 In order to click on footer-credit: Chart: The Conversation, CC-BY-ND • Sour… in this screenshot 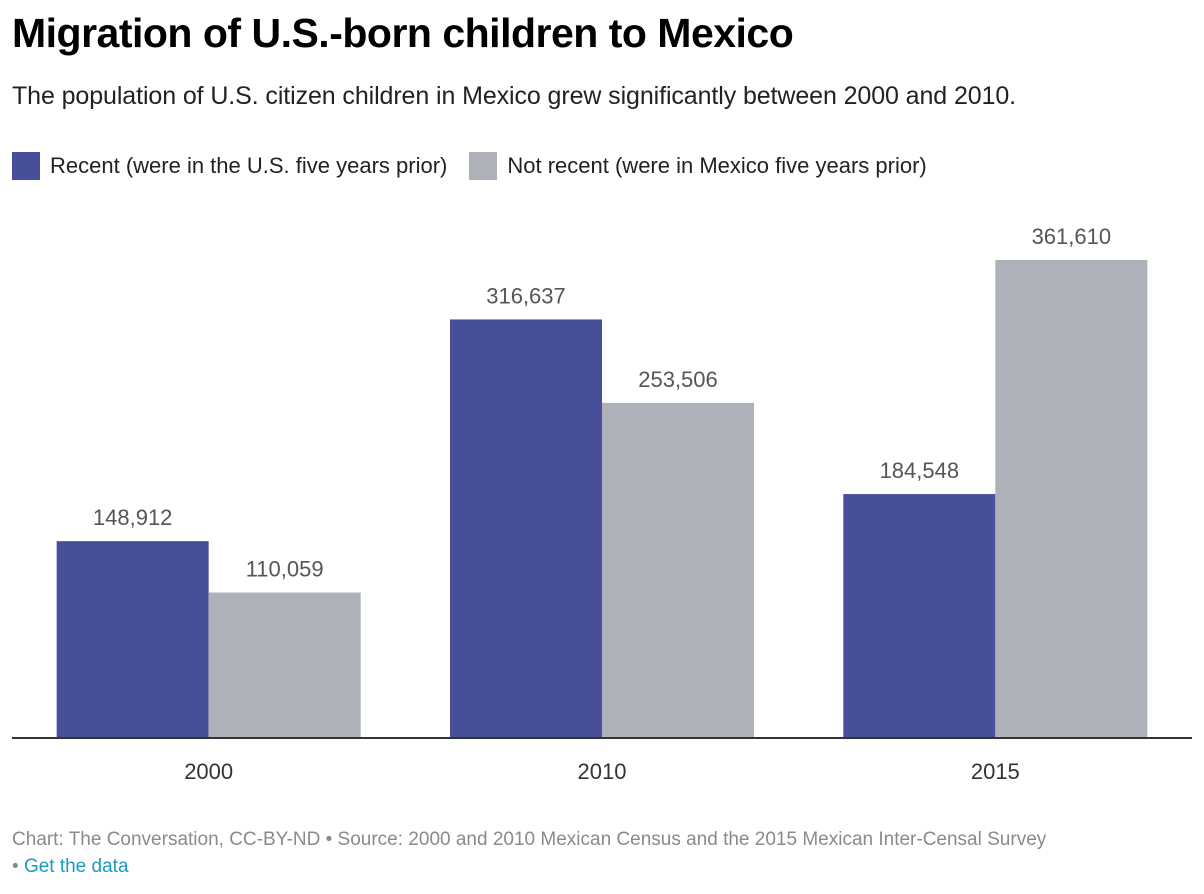, I will do `click(529, 839)`.